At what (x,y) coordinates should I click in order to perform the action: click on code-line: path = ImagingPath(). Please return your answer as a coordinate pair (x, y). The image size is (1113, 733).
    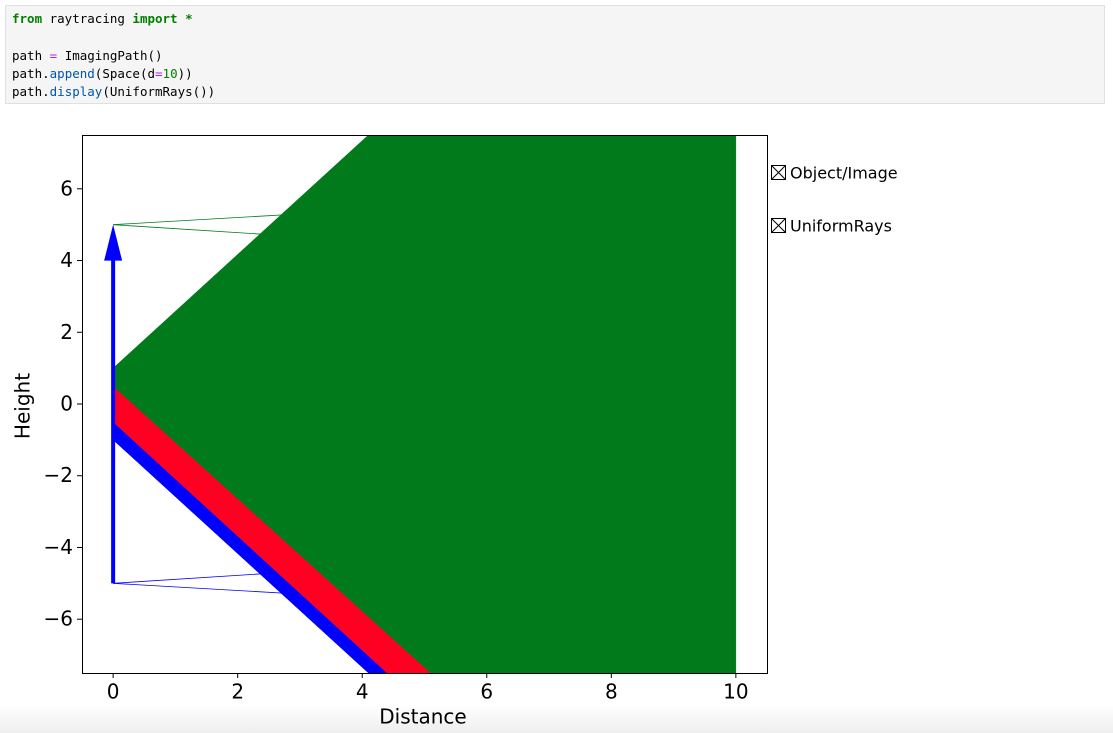
    Looking at the image, I should click on (555, 56).